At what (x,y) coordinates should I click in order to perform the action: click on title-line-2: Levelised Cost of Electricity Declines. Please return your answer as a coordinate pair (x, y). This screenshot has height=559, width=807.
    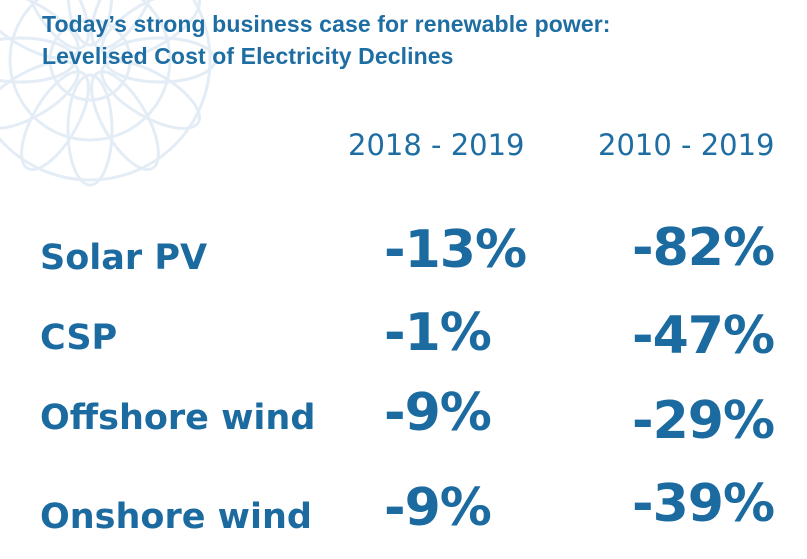
    Looking at the image, I should click on (248, 56).